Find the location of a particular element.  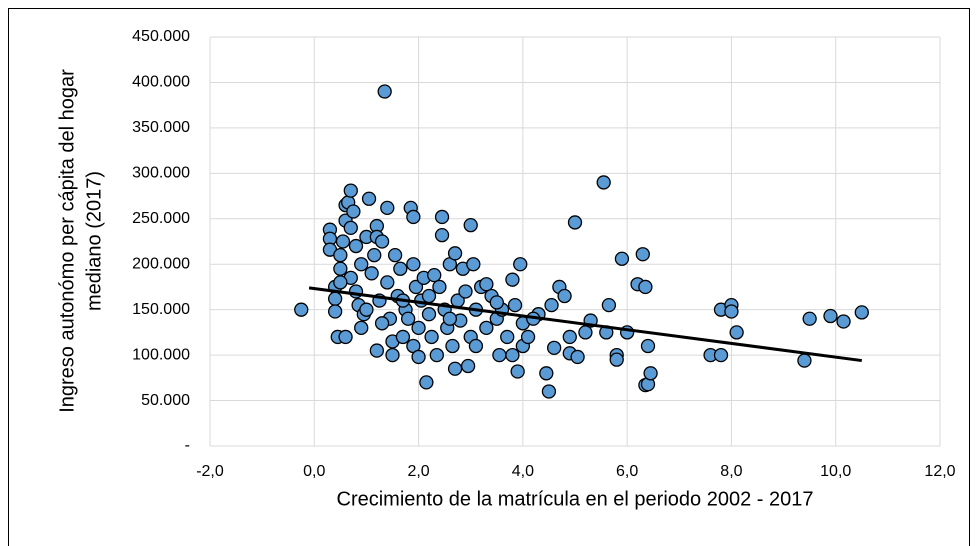

y-tick-label: 450.000 is located at coordinates (161, 36).